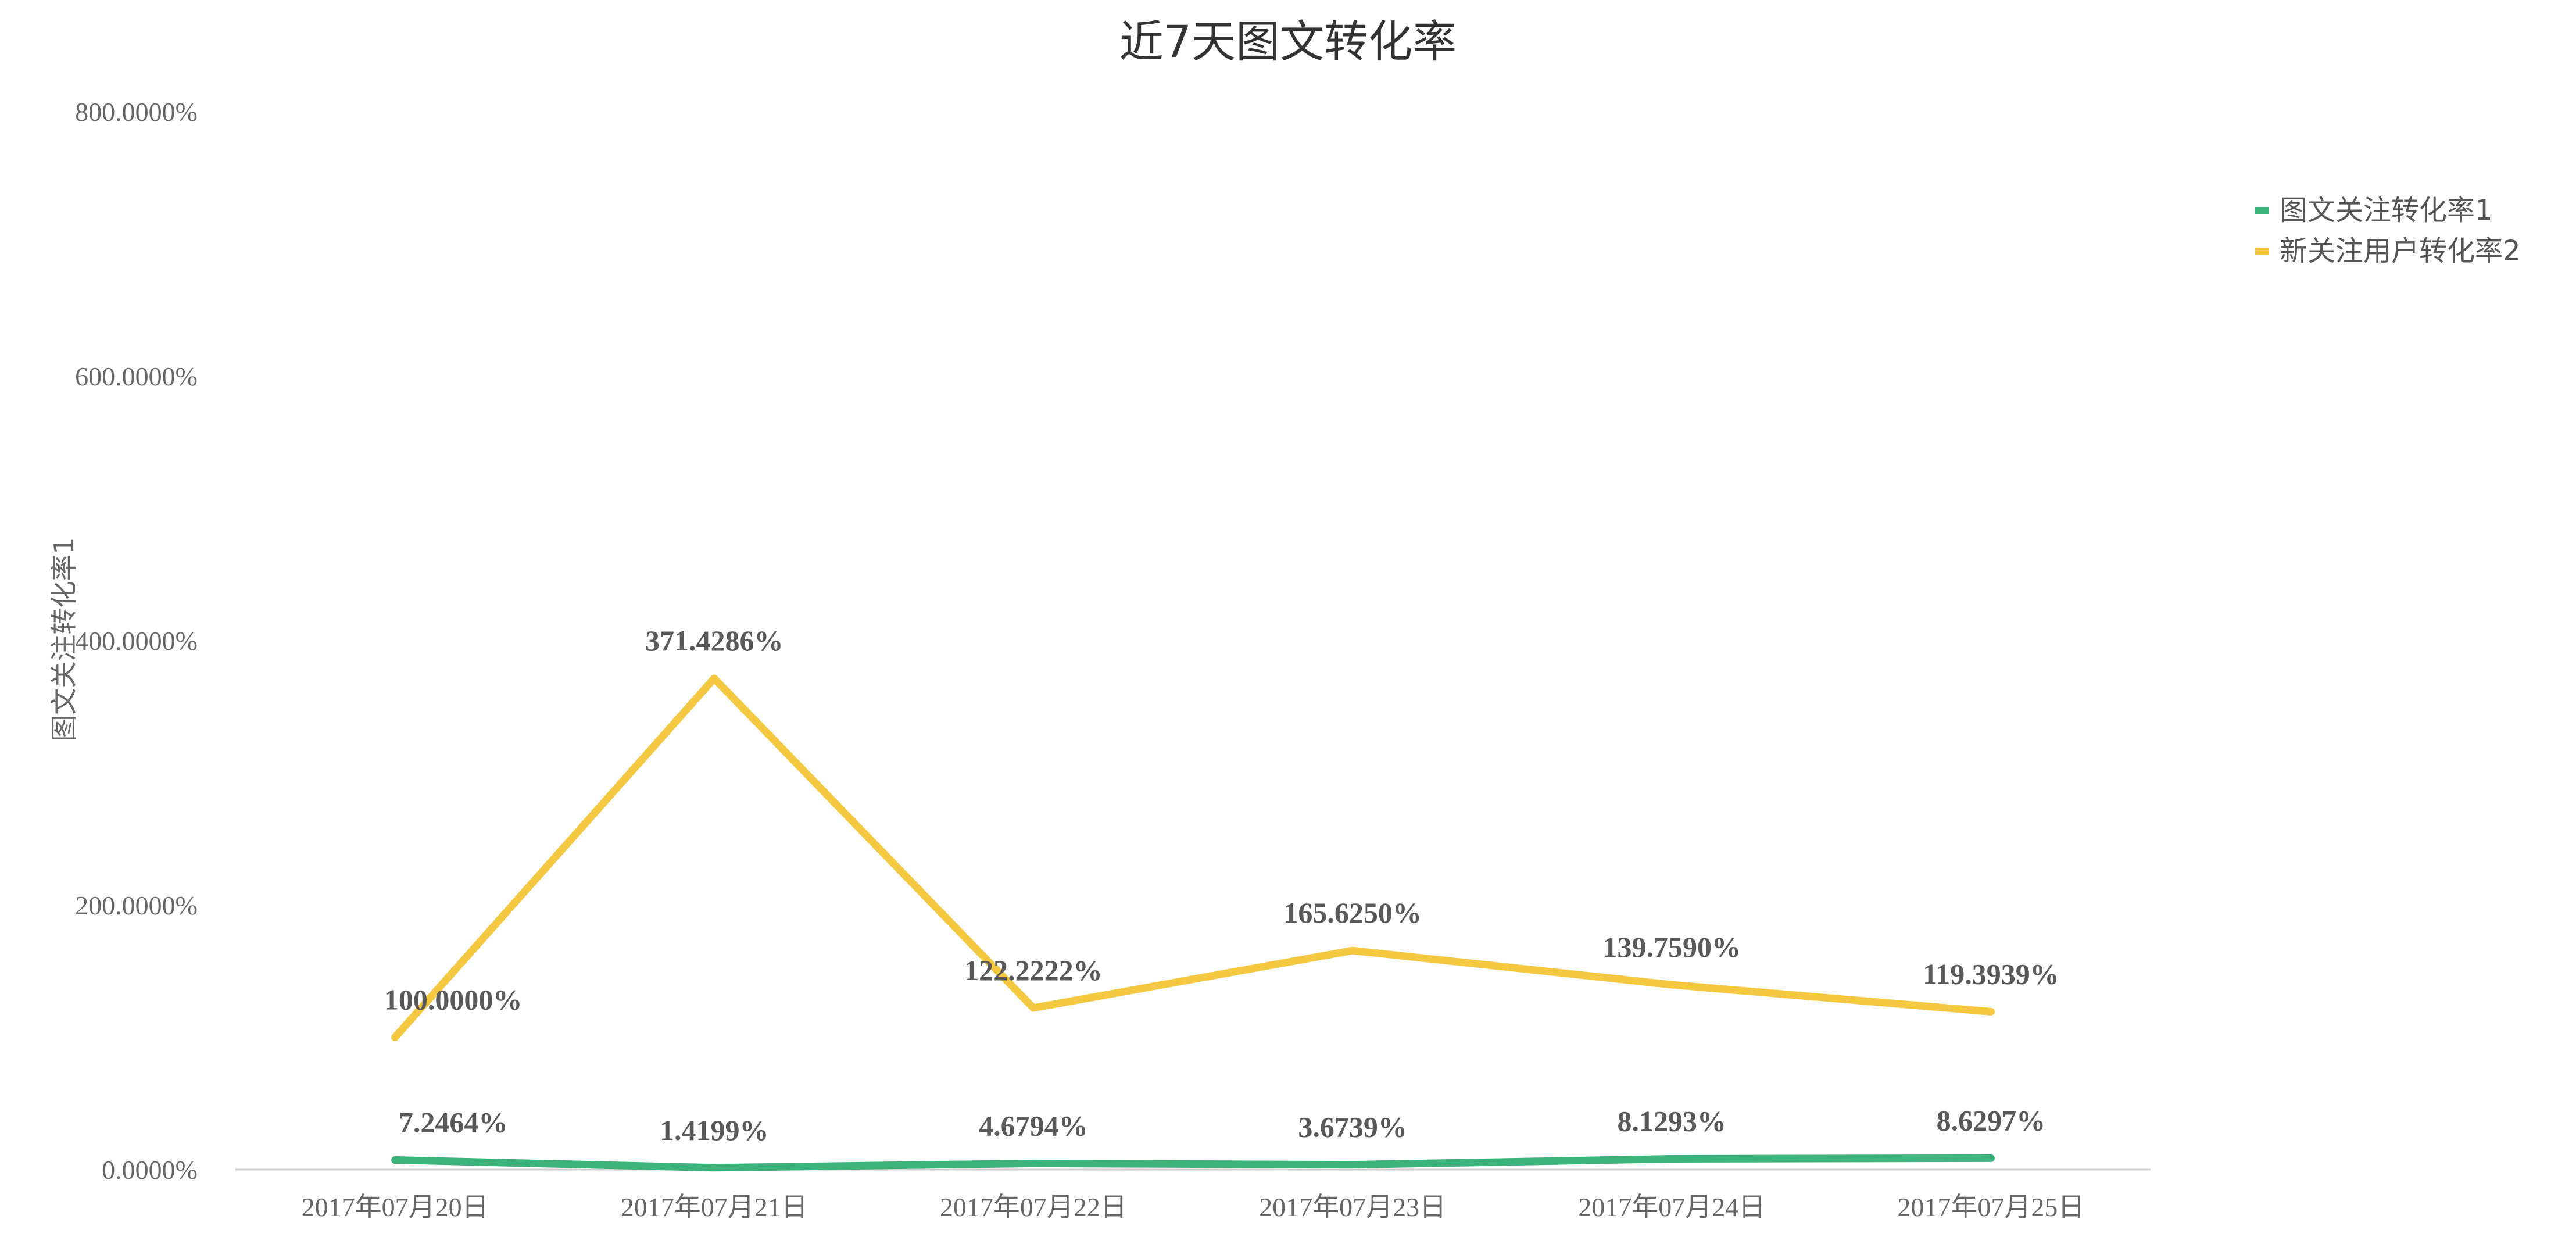 This screenshot has width=2576, height=1244. What do you see at coordinates (1033, 1125) in the screenshot?
I see `data-label: 4.6794%` at bounding box center [1033, 1125].